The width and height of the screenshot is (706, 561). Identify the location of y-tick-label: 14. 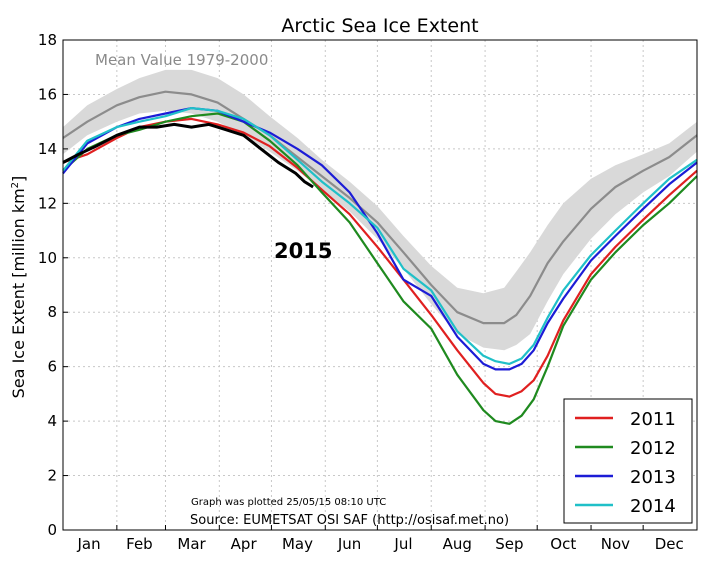
(47, 149).